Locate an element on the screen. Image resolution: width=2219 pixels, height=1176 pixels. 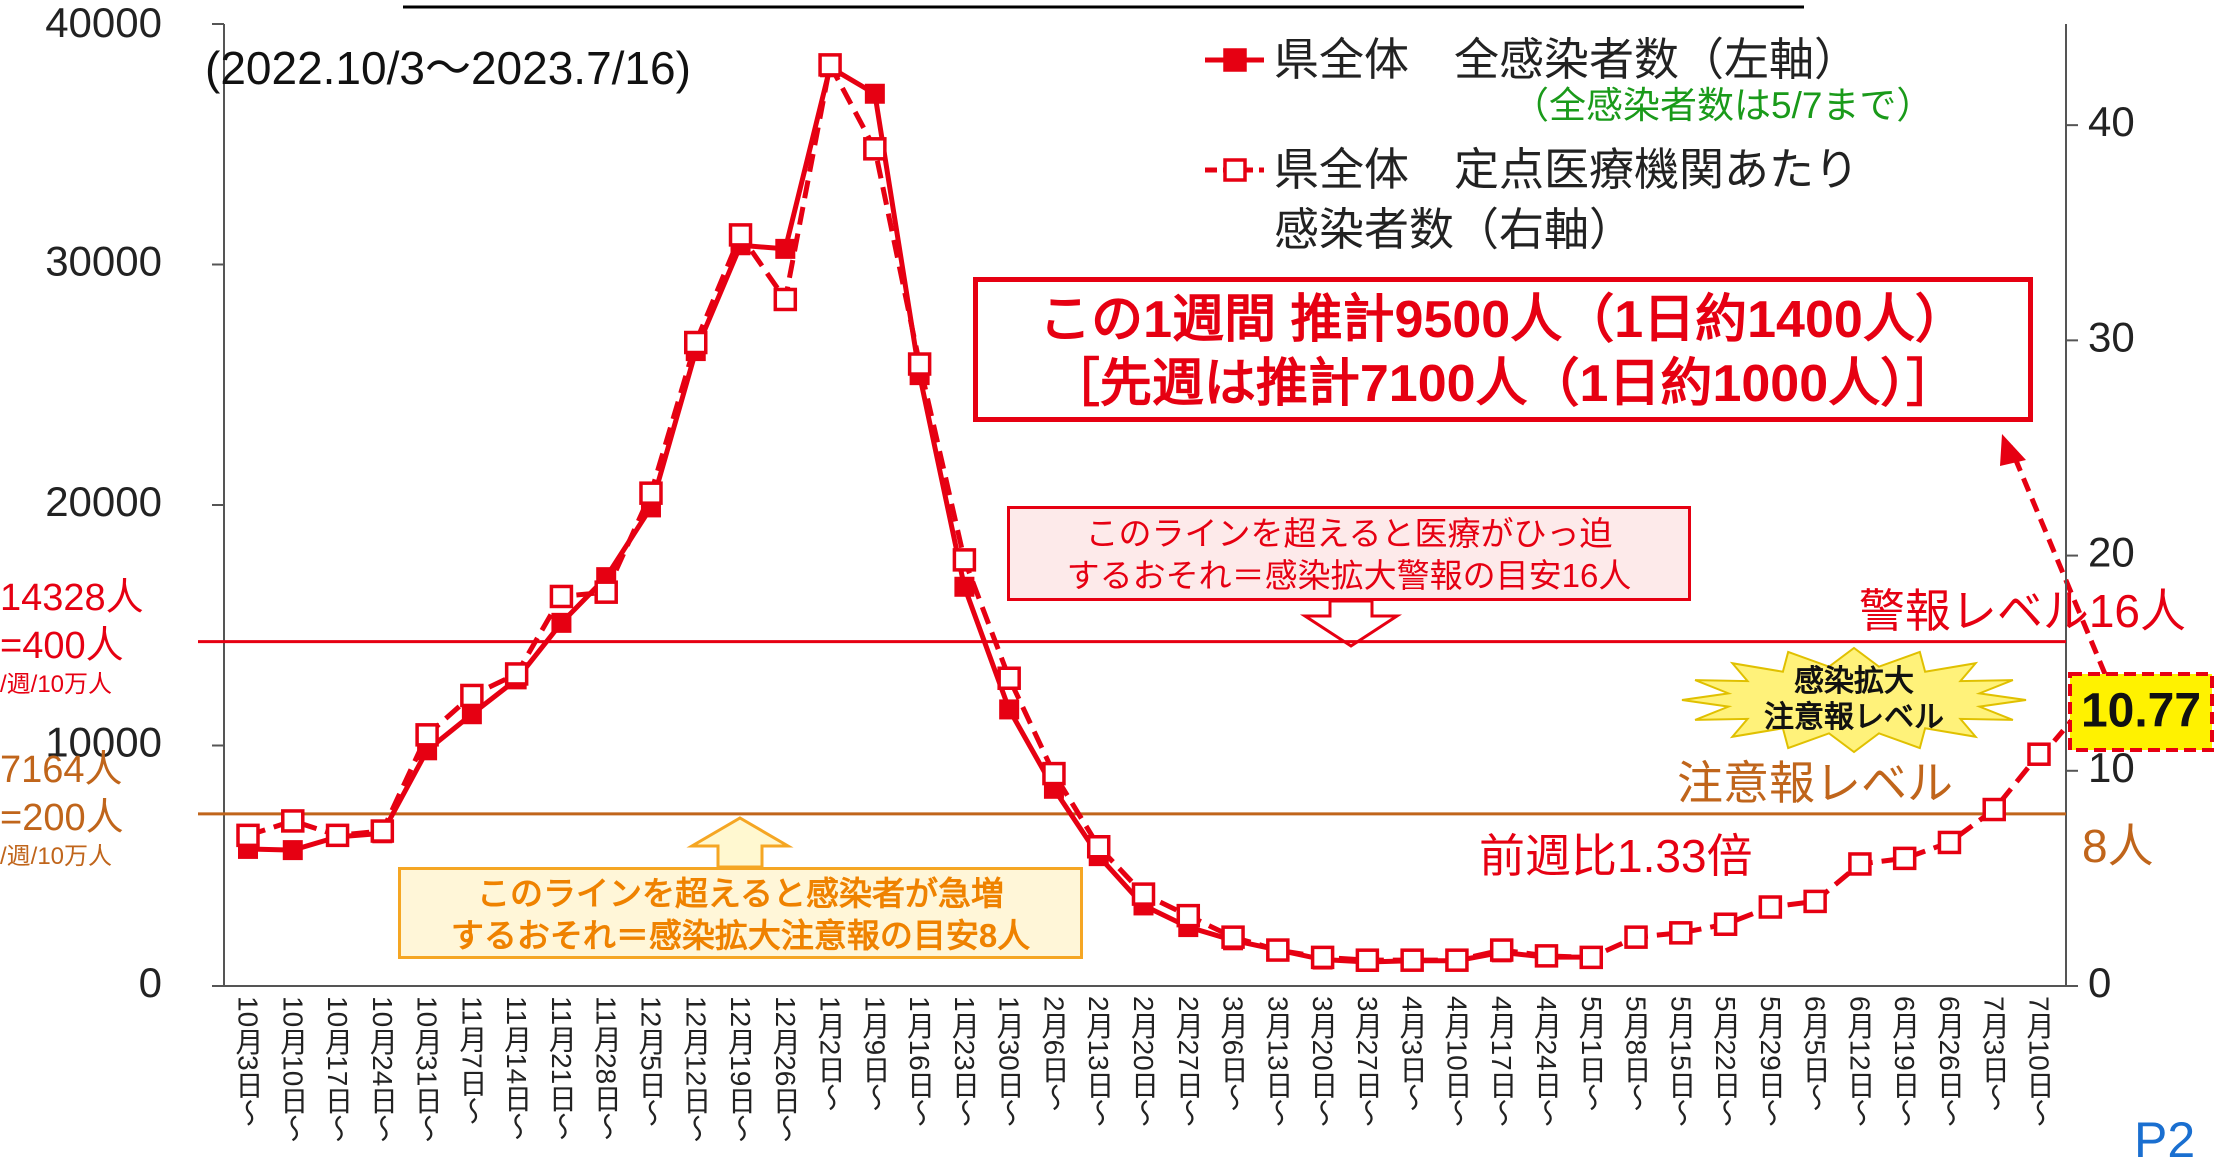
star-text: 感染拡大 注意報レベル is located at coordinates (1854, 700).